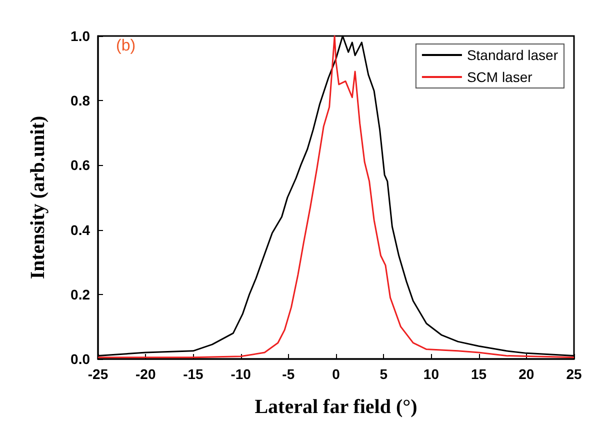 The width and height of the screenshot is (604, 435). I want to click on annotation: (b), so click(126, 46).